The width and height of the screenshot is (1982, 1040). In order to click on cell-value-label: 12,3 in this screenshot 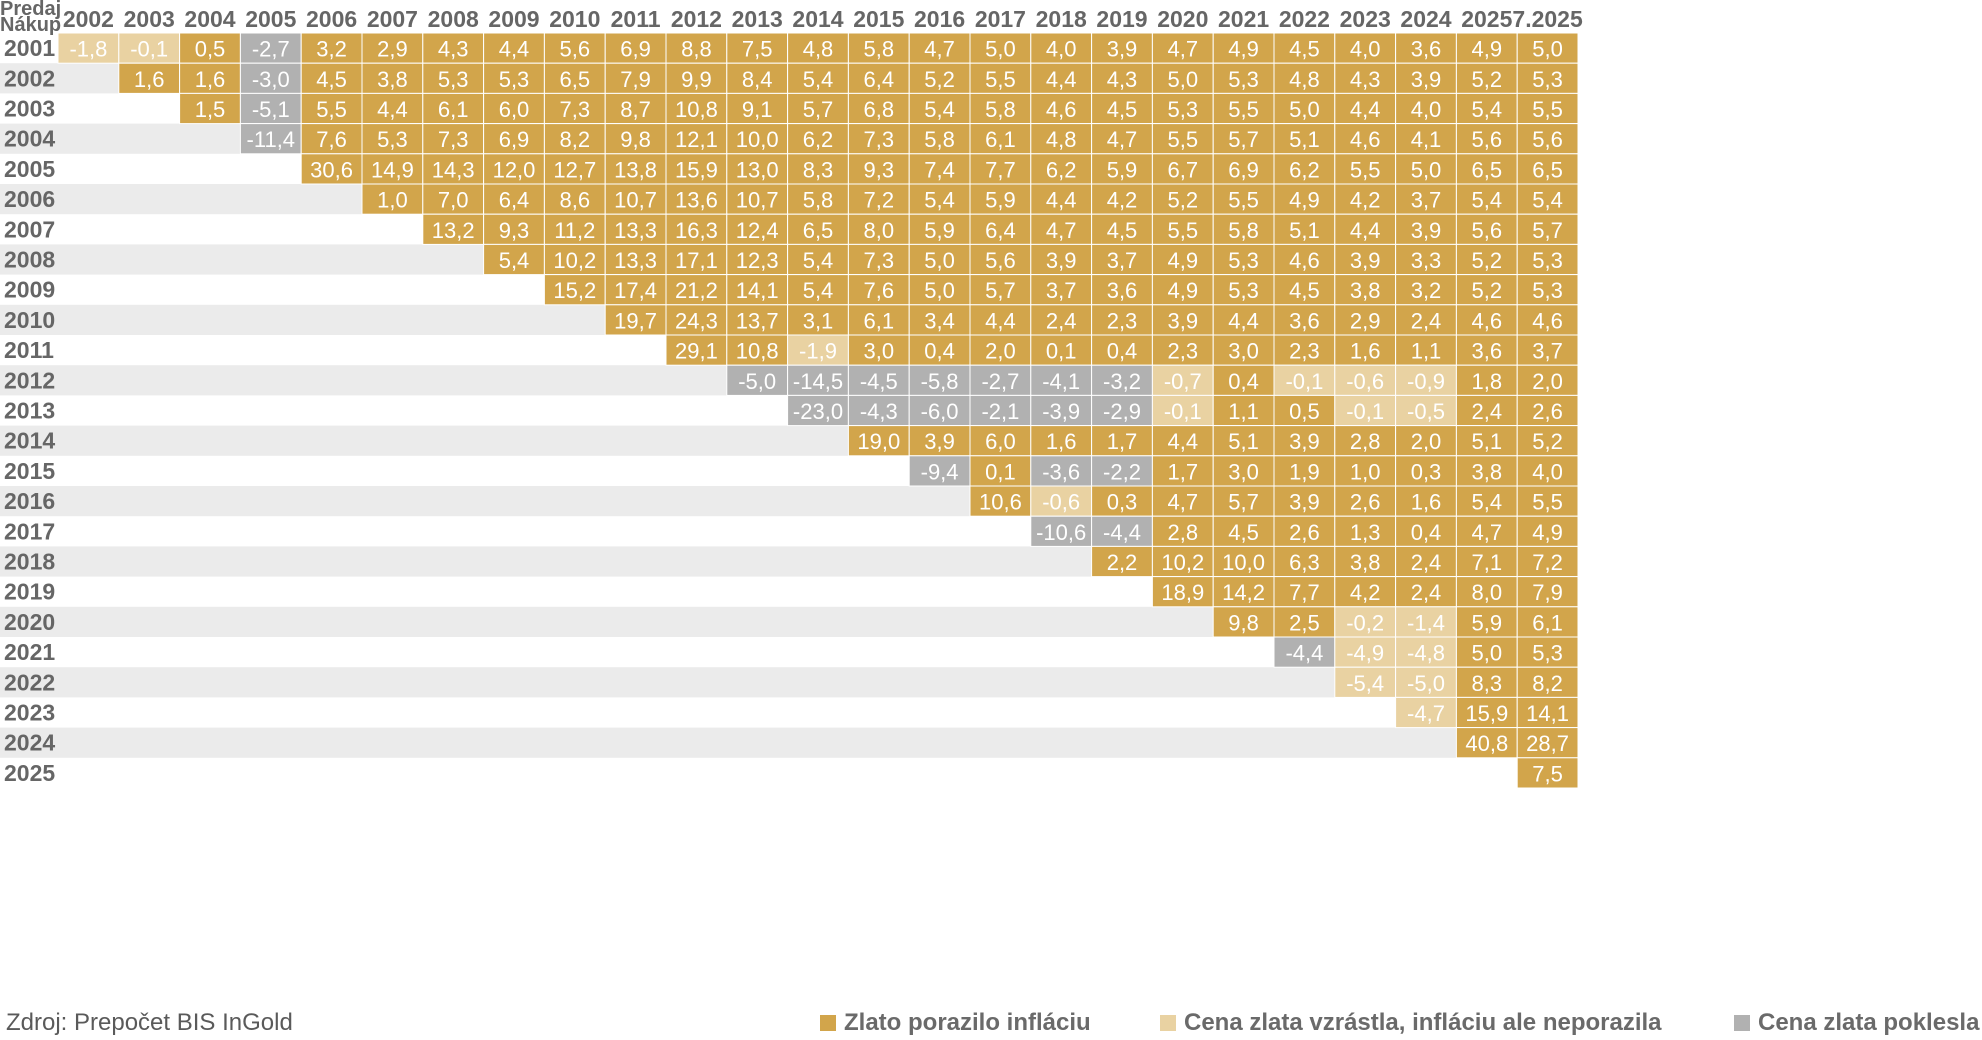, I will do `click(757, 260)`.